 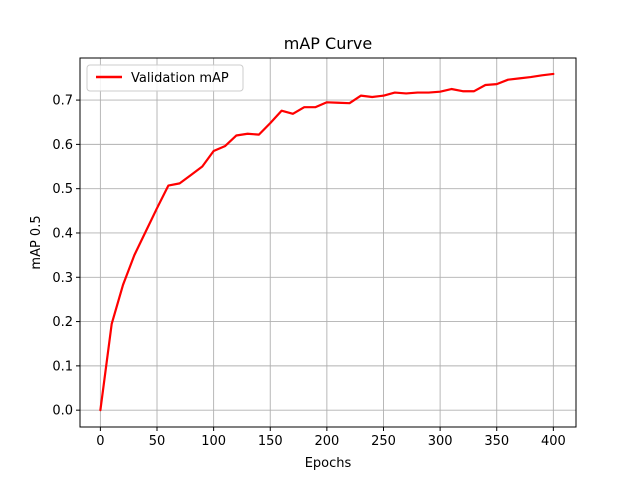 What do you see at coordinates (62, 278) in the screenshot?
I see `y-tick-label: 0.3` at bounding box center [62, 278].